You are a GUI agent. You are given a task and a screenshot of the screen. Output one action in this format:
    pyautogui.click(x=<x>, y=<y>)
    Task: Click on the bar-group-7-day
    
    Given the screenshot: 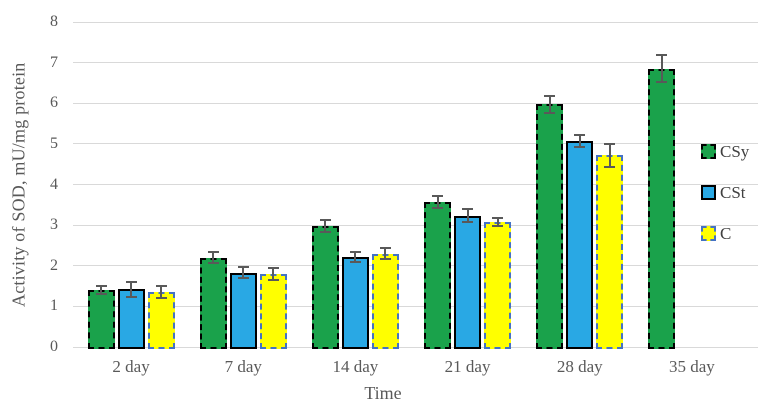 What is the action you would take?
    pyautogui.click(x=243, y=185)
    